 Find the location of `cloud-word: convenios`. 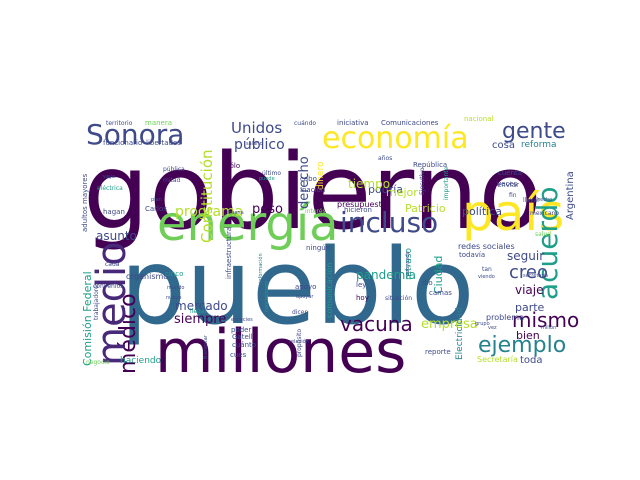

cloud-word: convenios is located at coordinates (108, 286).